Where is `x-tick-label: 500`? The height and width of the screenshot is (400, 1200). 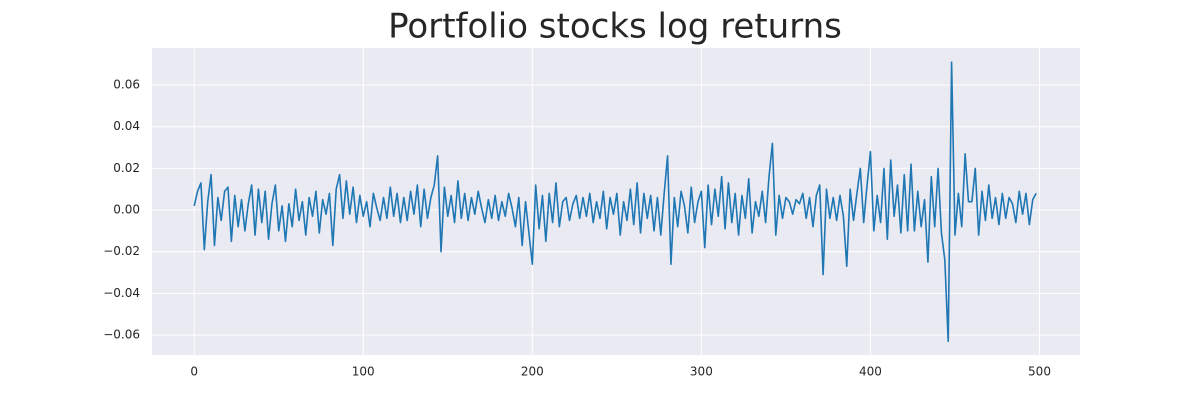
x-tick-label: 500 is located at coordinates (1039, 372).